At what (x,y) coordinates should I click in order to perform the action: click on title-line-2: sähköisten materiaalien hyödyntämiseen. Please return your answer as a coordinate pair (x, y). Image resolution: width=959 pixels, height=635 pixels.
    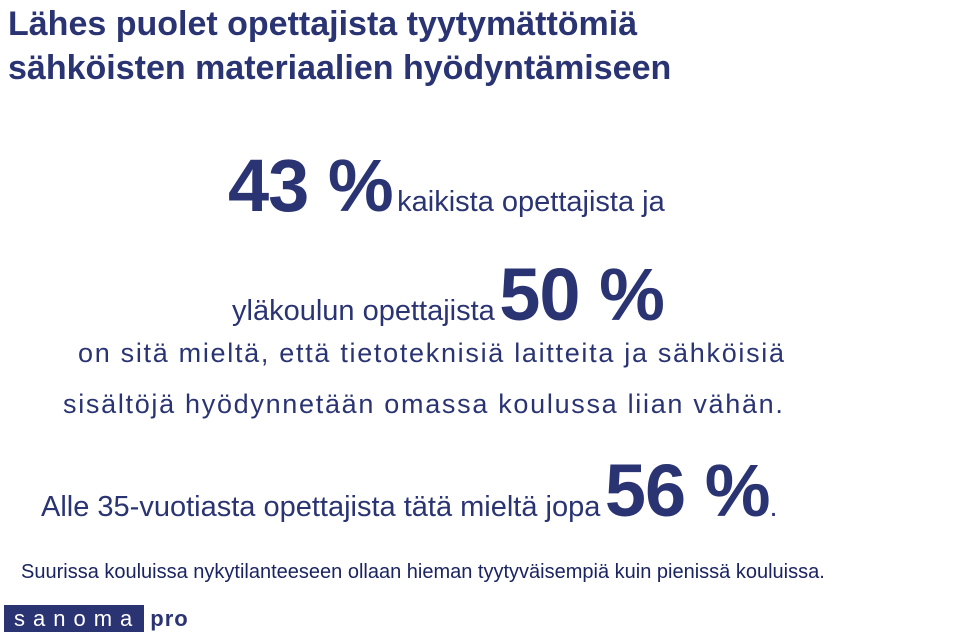
    Looking at the image, I should click on (339, 68).